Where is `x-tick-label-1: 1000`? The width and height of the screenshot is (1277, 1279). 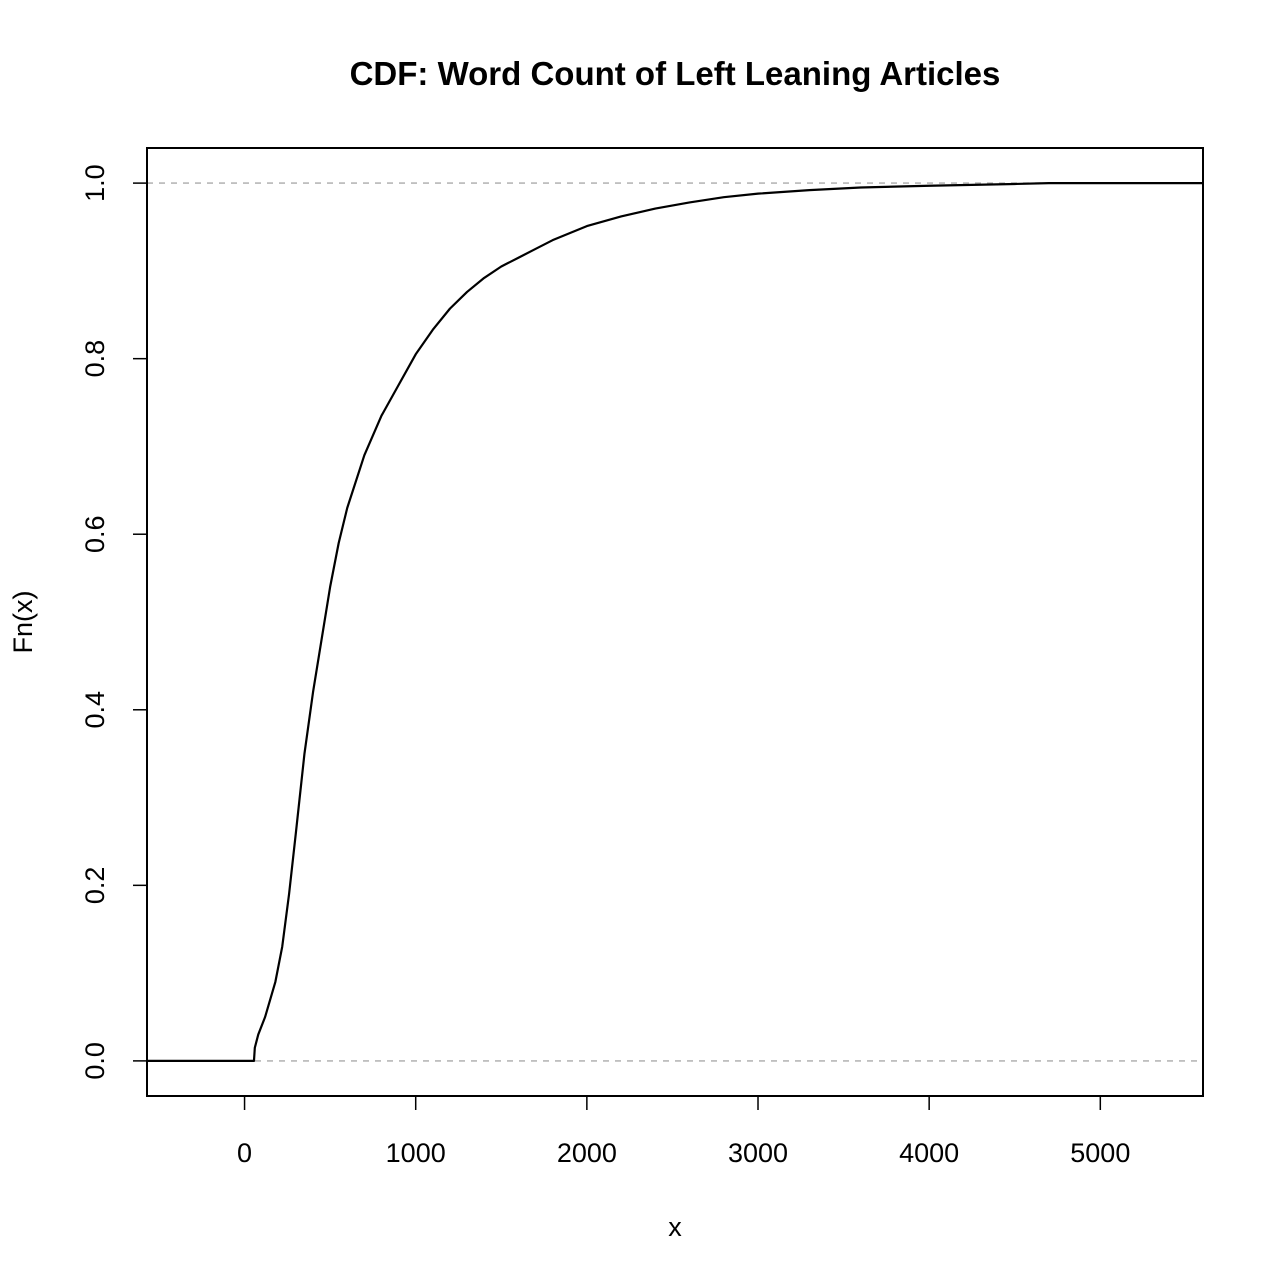
x-tick-label-1: 1000 is located at coordinates (416, 1153).